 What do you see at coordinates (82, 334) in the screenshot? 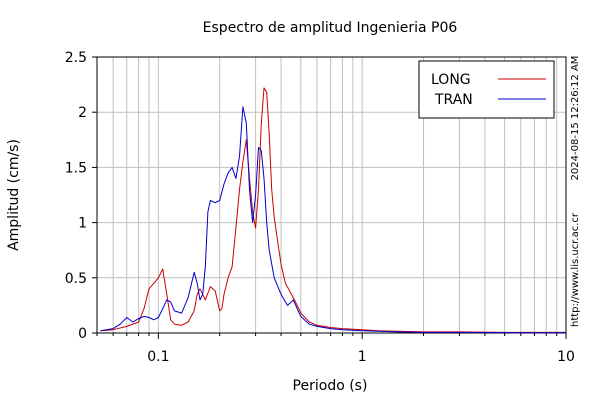
I see `y-tick-label: 0` at bounding box center [82, 334].